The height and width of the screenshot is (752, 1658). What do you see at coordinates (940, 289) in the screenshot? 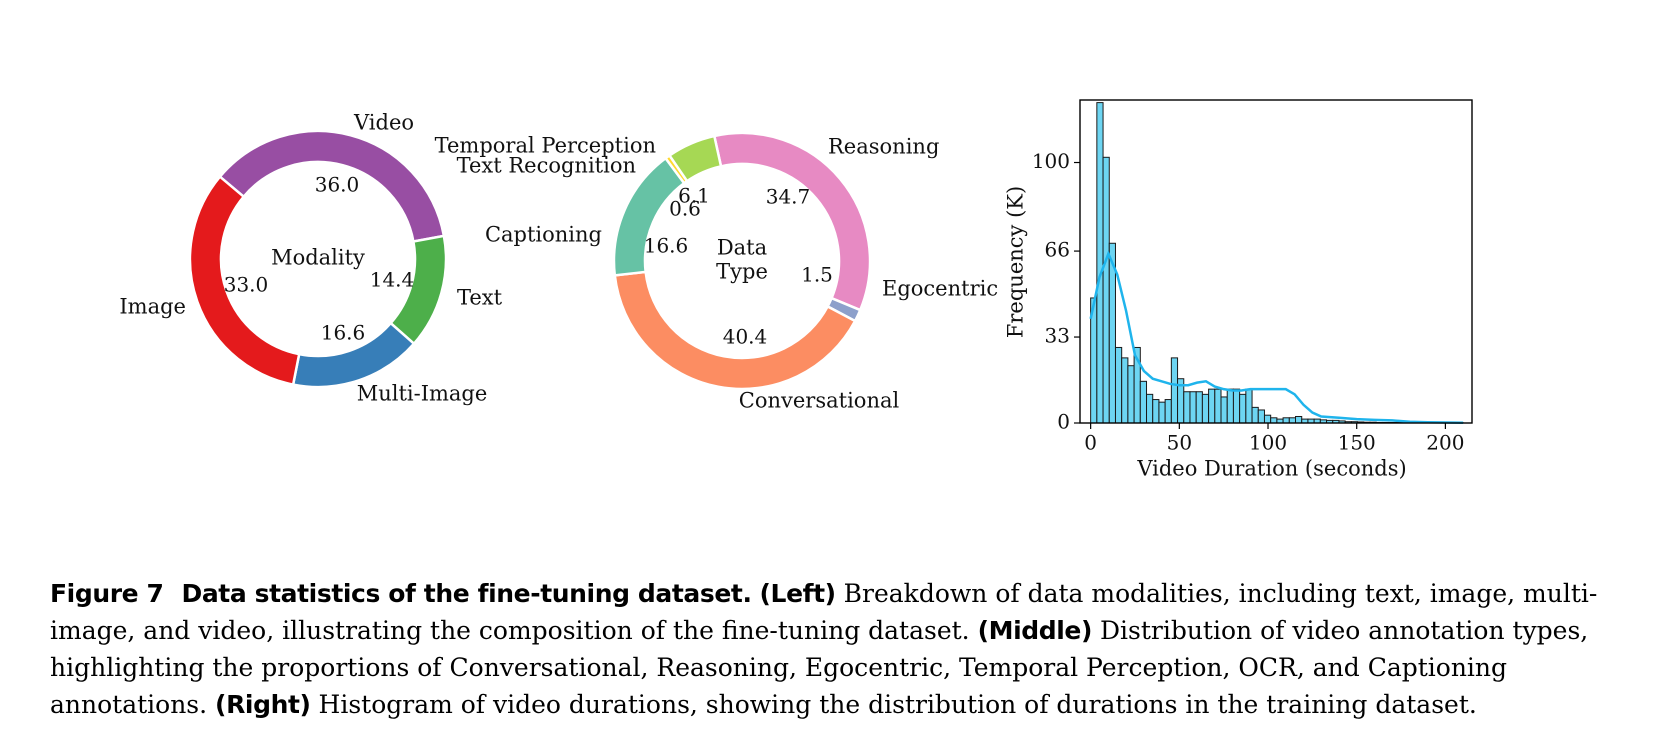
I see `slice-label-egocentric: Egocentric` at bounding box center [940, 289].